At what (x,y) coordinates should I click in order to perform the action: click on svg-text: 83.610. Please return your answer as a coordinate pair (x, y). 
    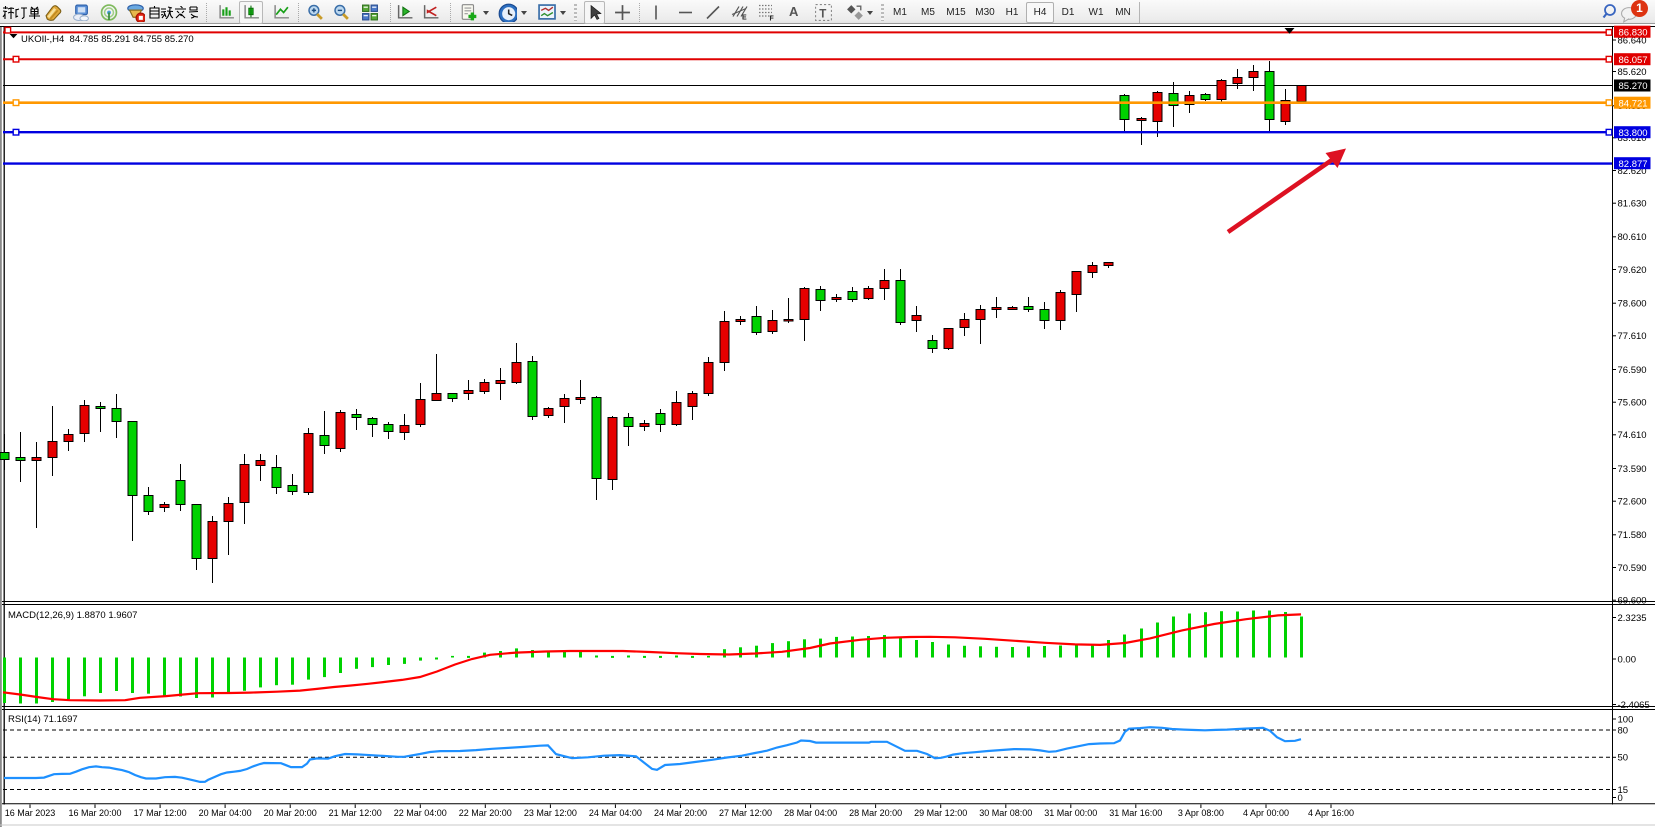
    Looking at the image, I should click on (1632, 138).